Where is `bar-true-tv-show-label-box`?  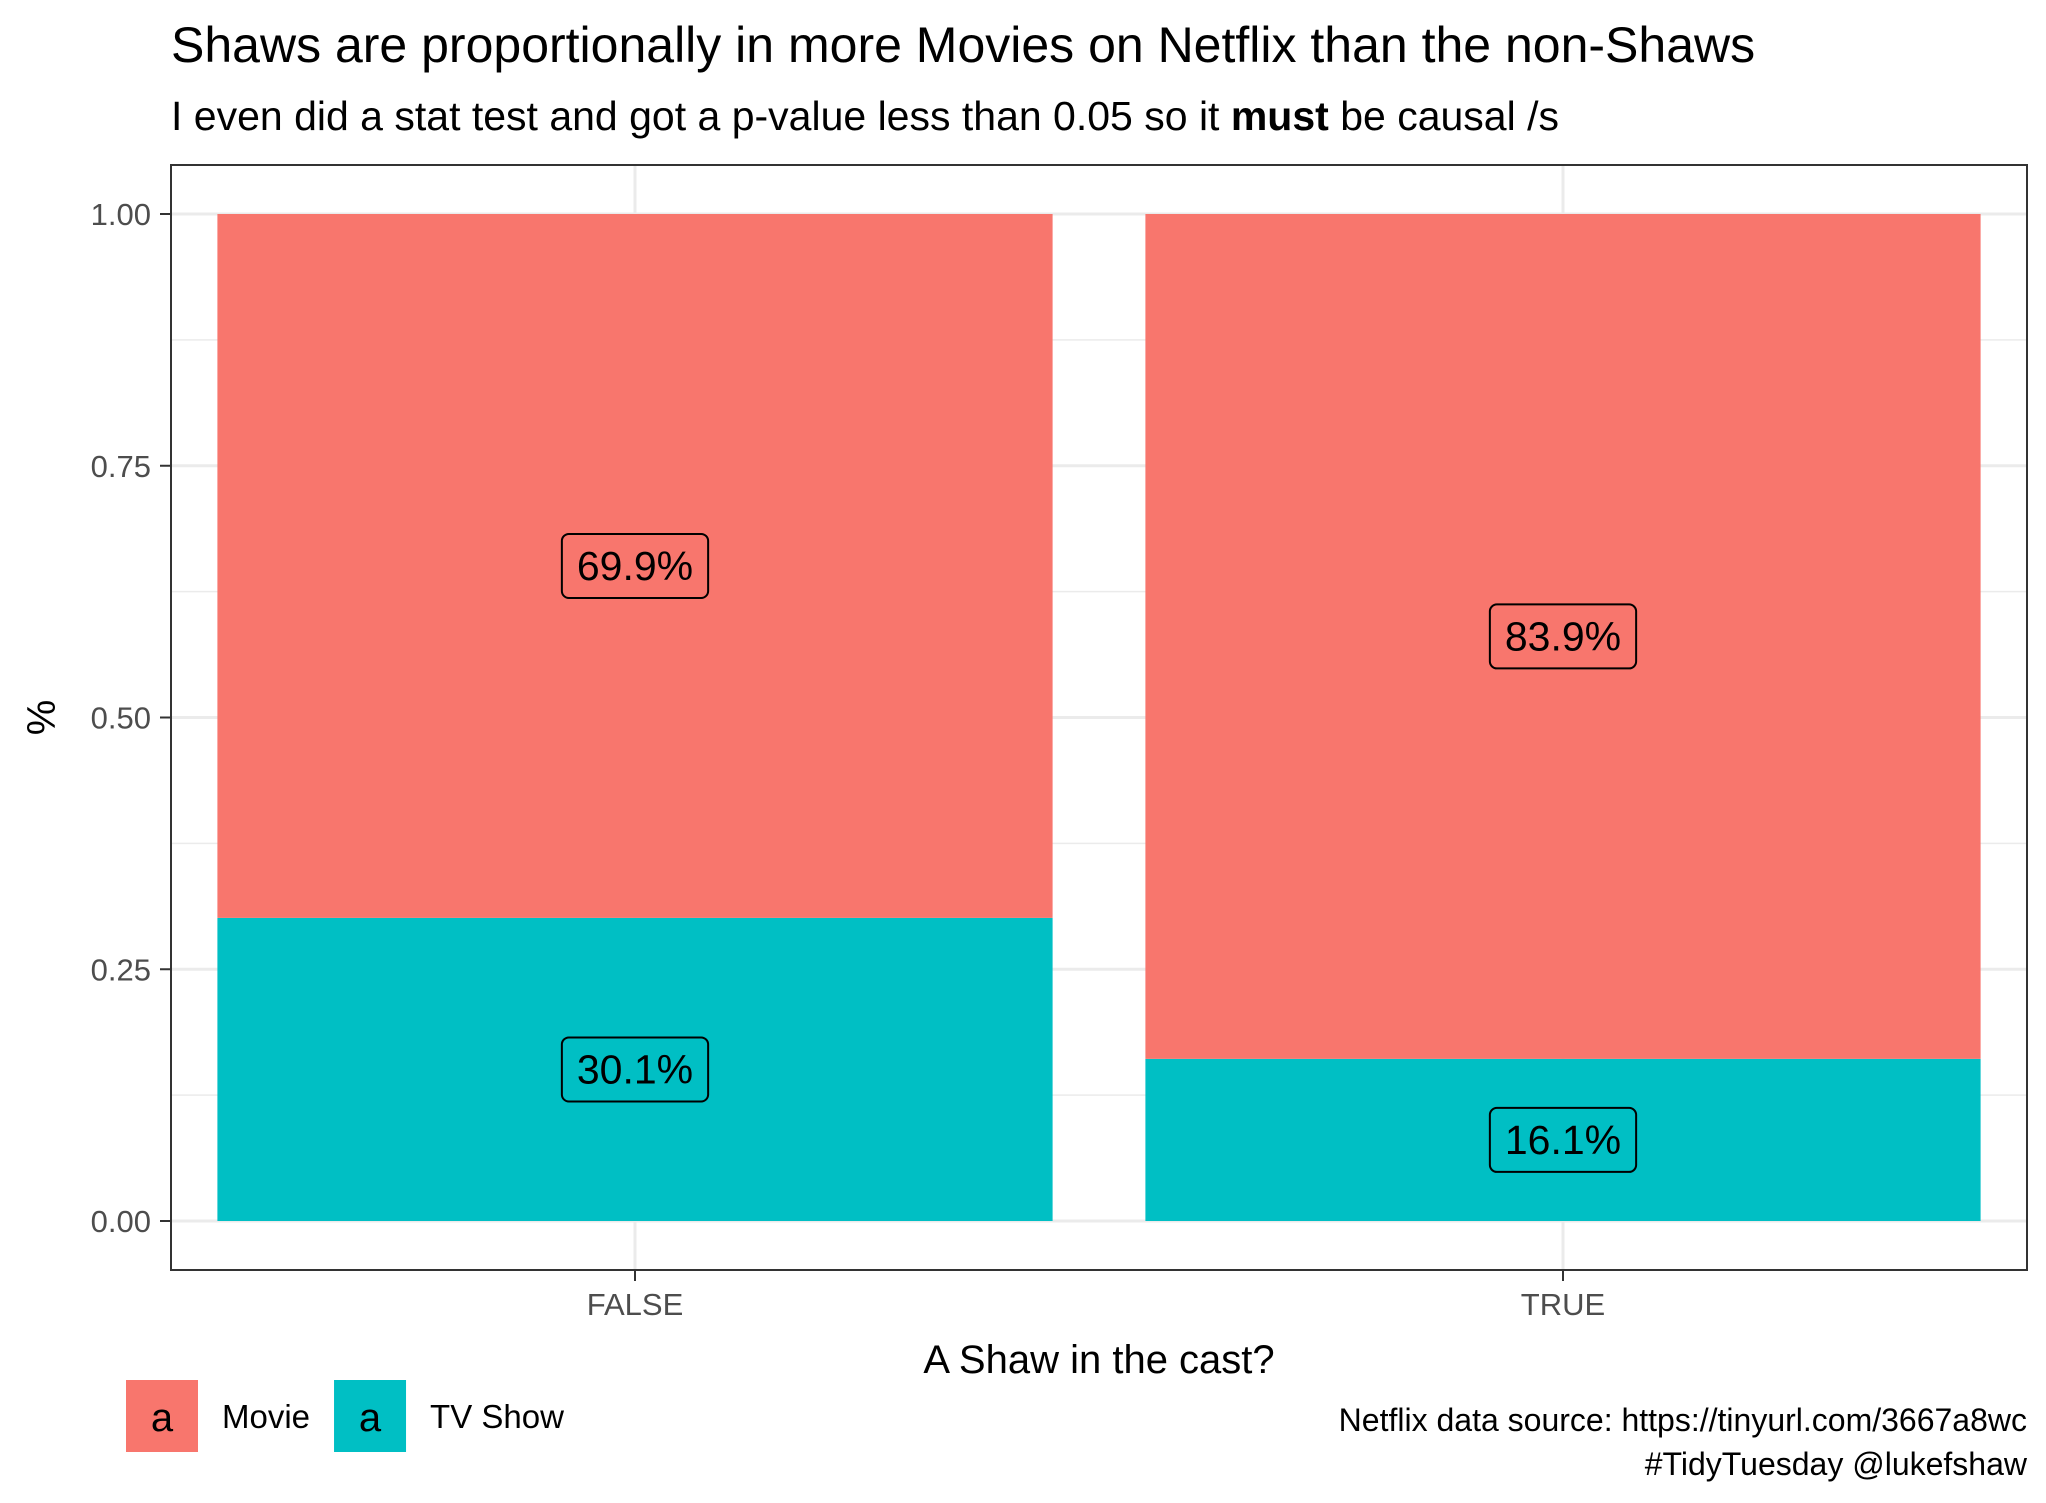 bar-true-tv-show-label-box is located at coordinates (1563, 1139).